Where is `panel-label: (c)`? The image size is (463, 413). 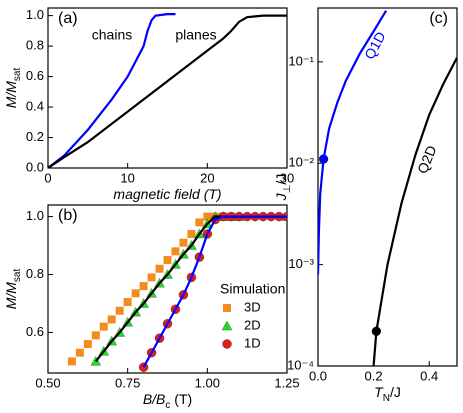 panel-label: (c) is located at coordinates (438, 18).